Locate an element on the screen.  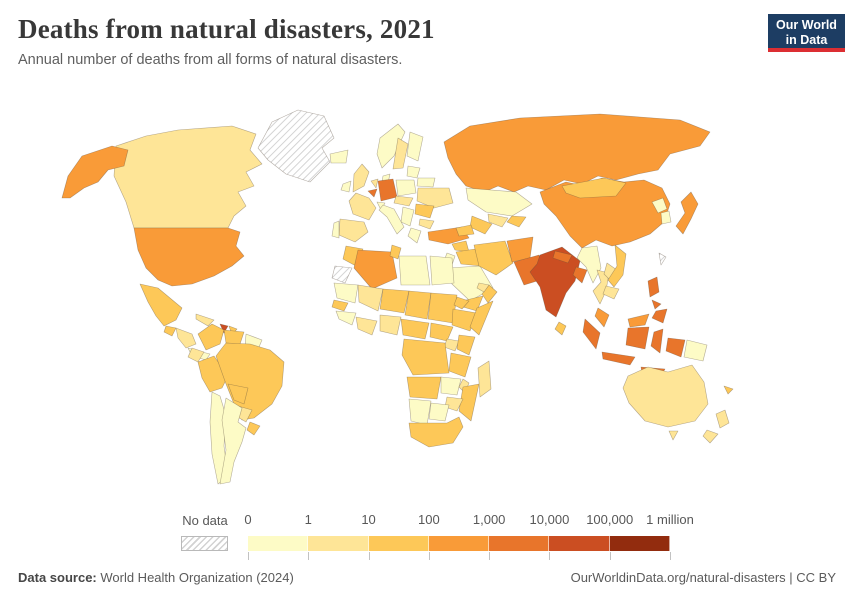
country-mongolia is located at coordinates (594, 188).